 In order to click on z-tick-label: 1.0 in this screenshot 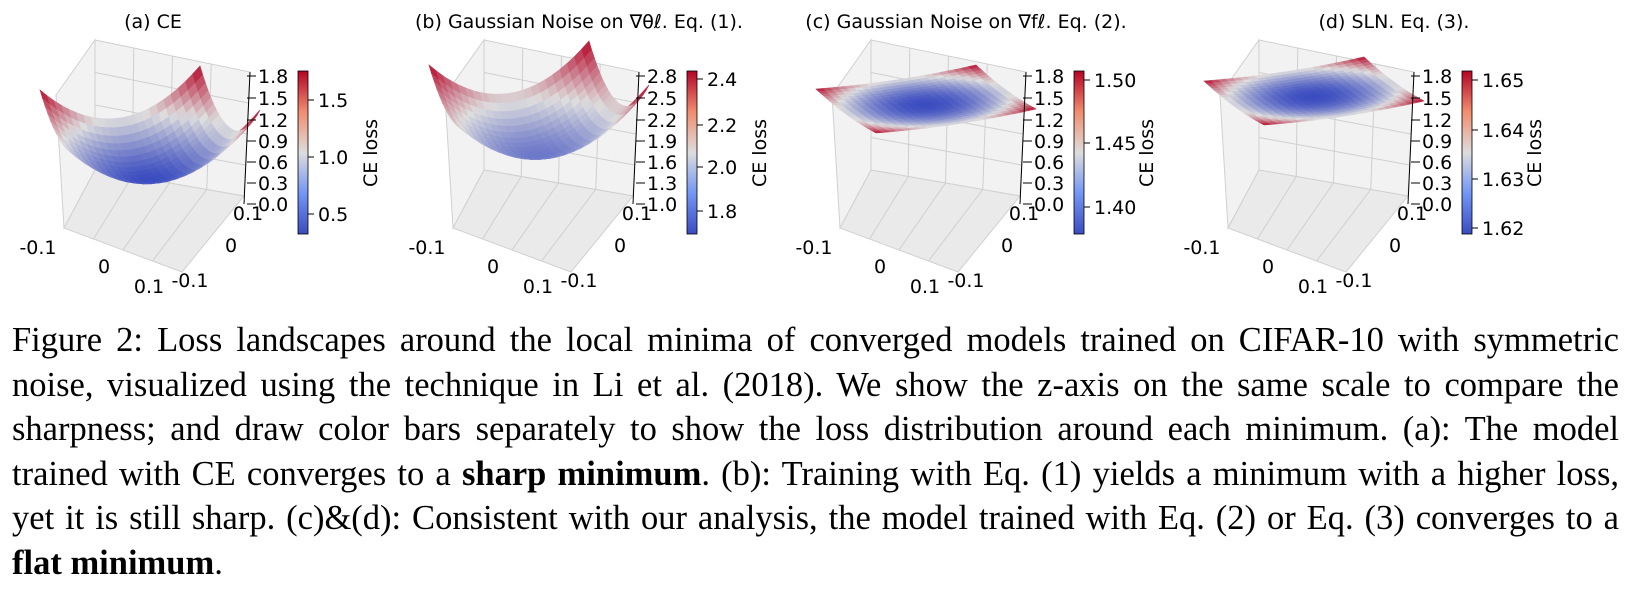, I will do `click(662, 205)`.